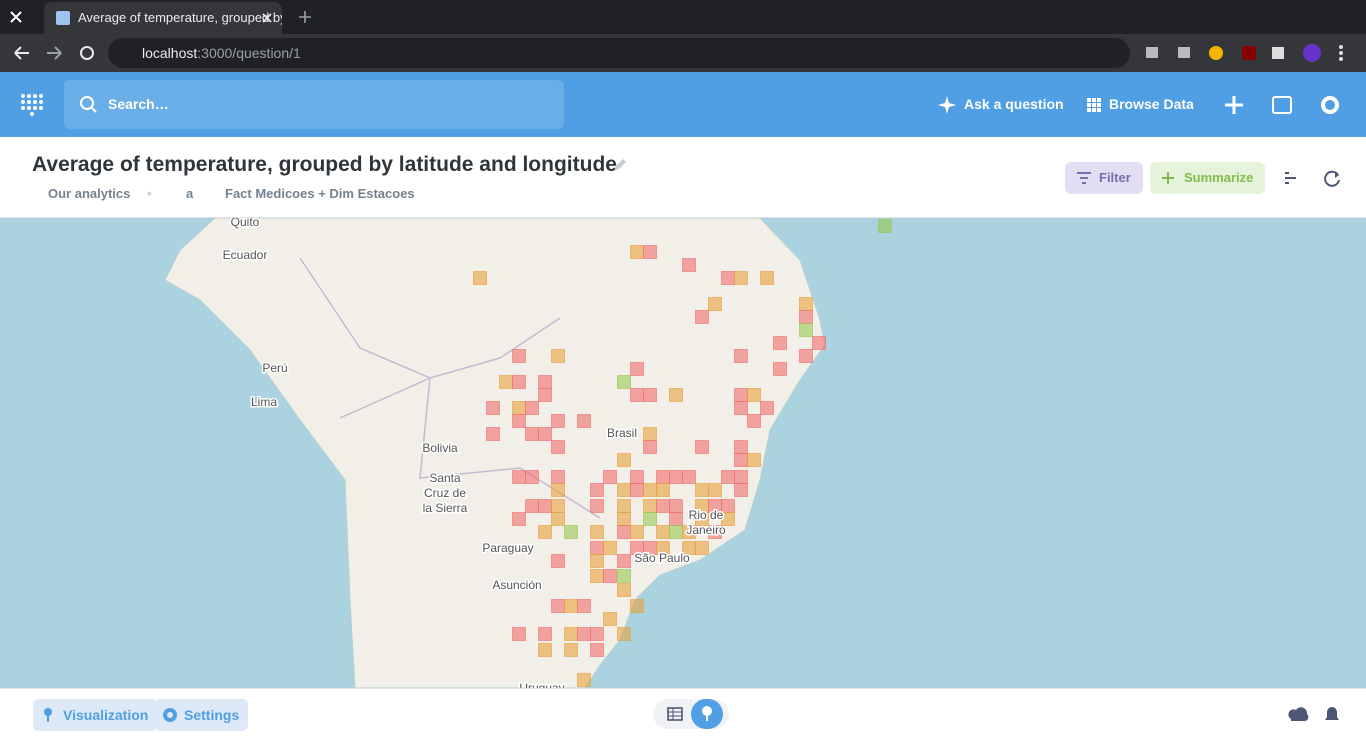 The height and width of the screenshot is (738, 1366). What do you see at coordinates (190, 193) in the screenshot?
I see `breadcrumb: a` at bounding box center [190, 193].